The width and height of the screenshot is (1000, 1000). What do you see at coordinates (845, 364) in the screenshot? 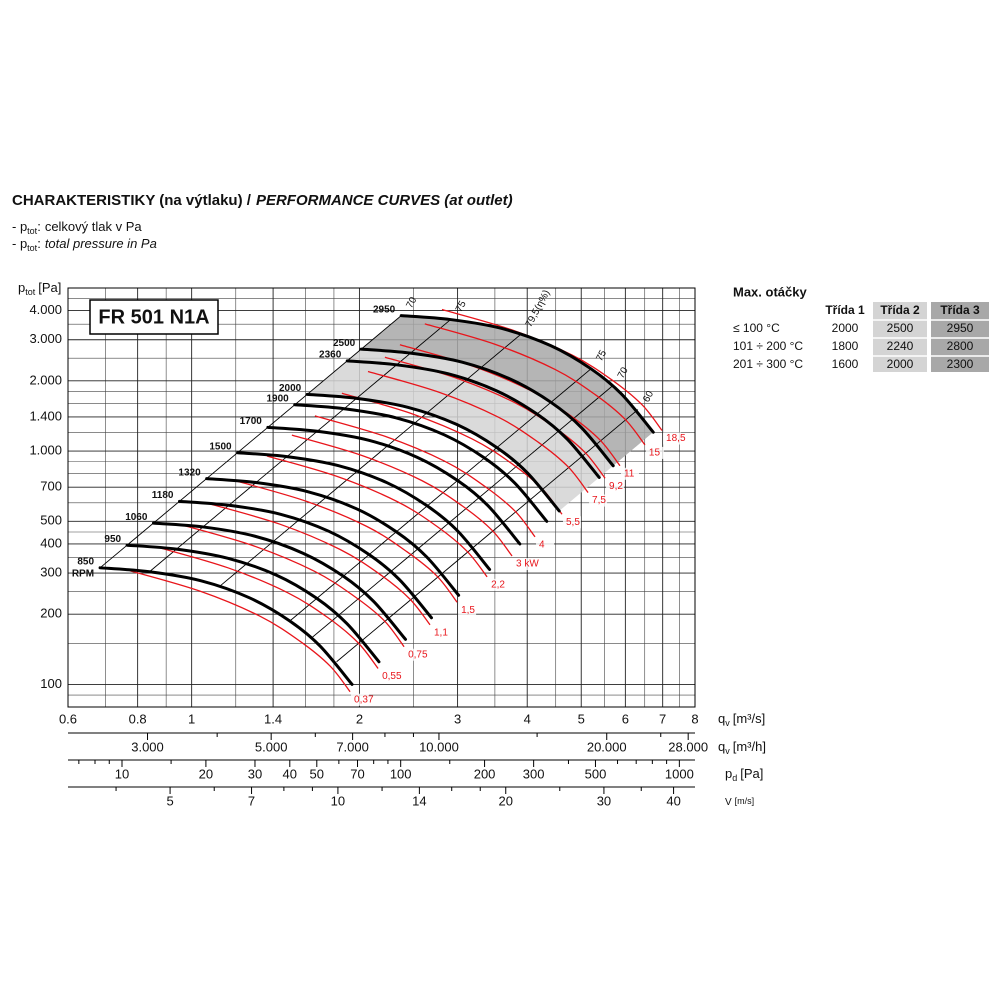
I see `table-cell: 1600` at bounding box center [845, 364].